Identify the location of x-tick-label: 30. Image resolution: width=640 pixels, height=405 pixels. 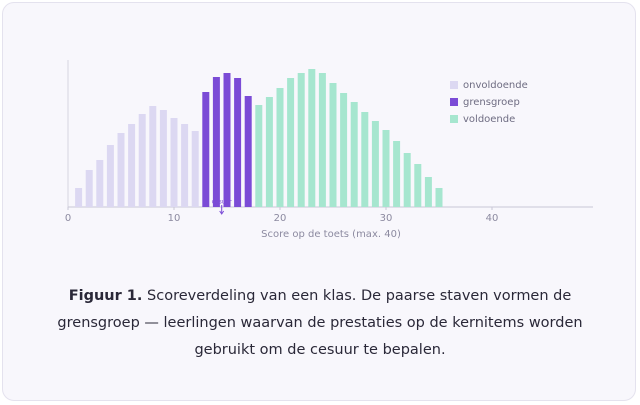
(386, 218).